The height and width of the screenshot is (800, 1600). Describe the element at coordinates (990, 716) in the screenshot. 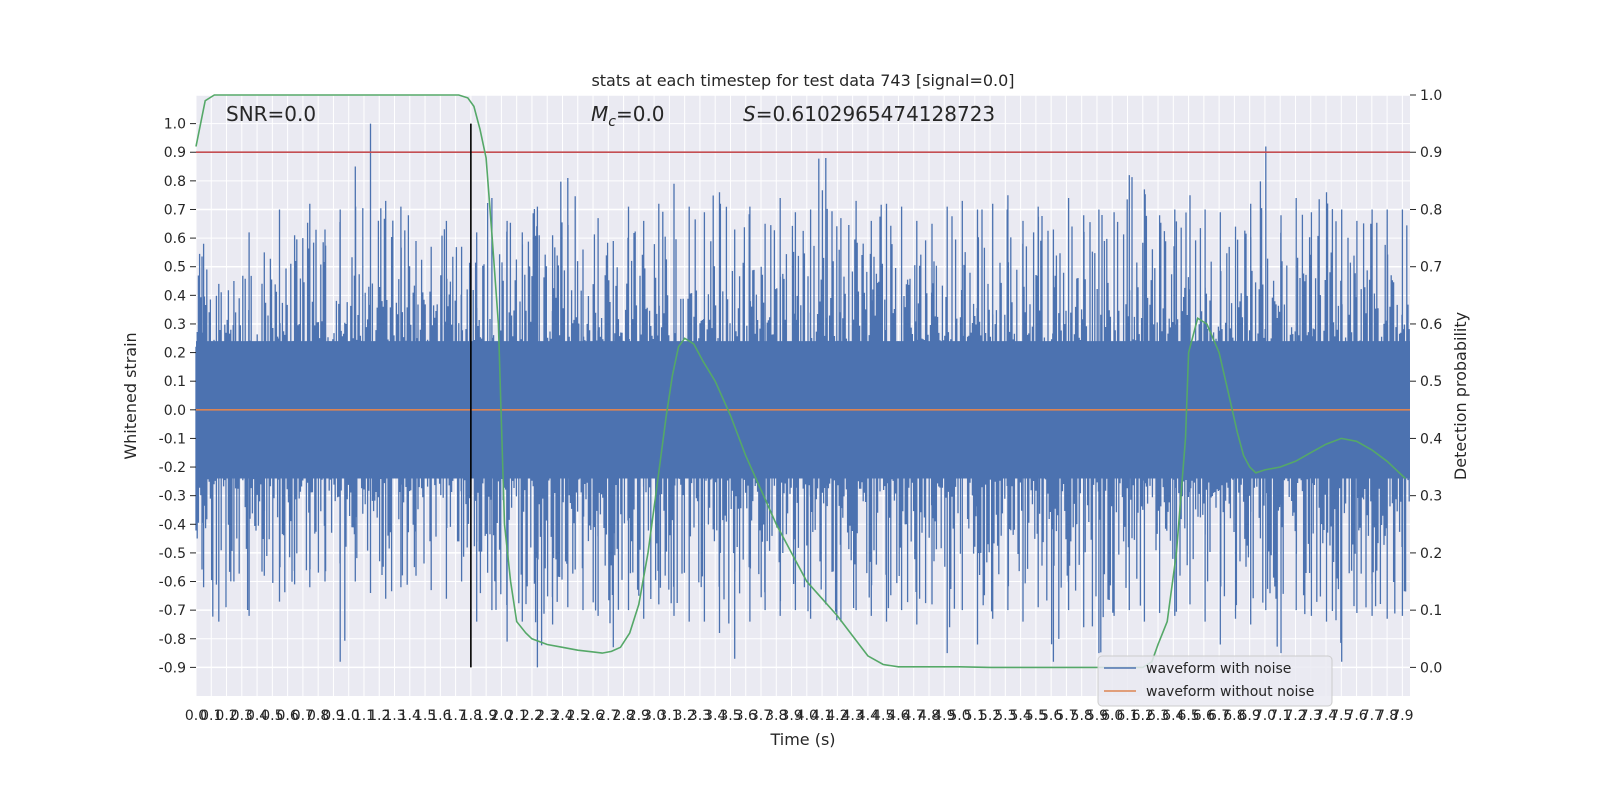

I see `x-tick-label: 5.2` at that location.